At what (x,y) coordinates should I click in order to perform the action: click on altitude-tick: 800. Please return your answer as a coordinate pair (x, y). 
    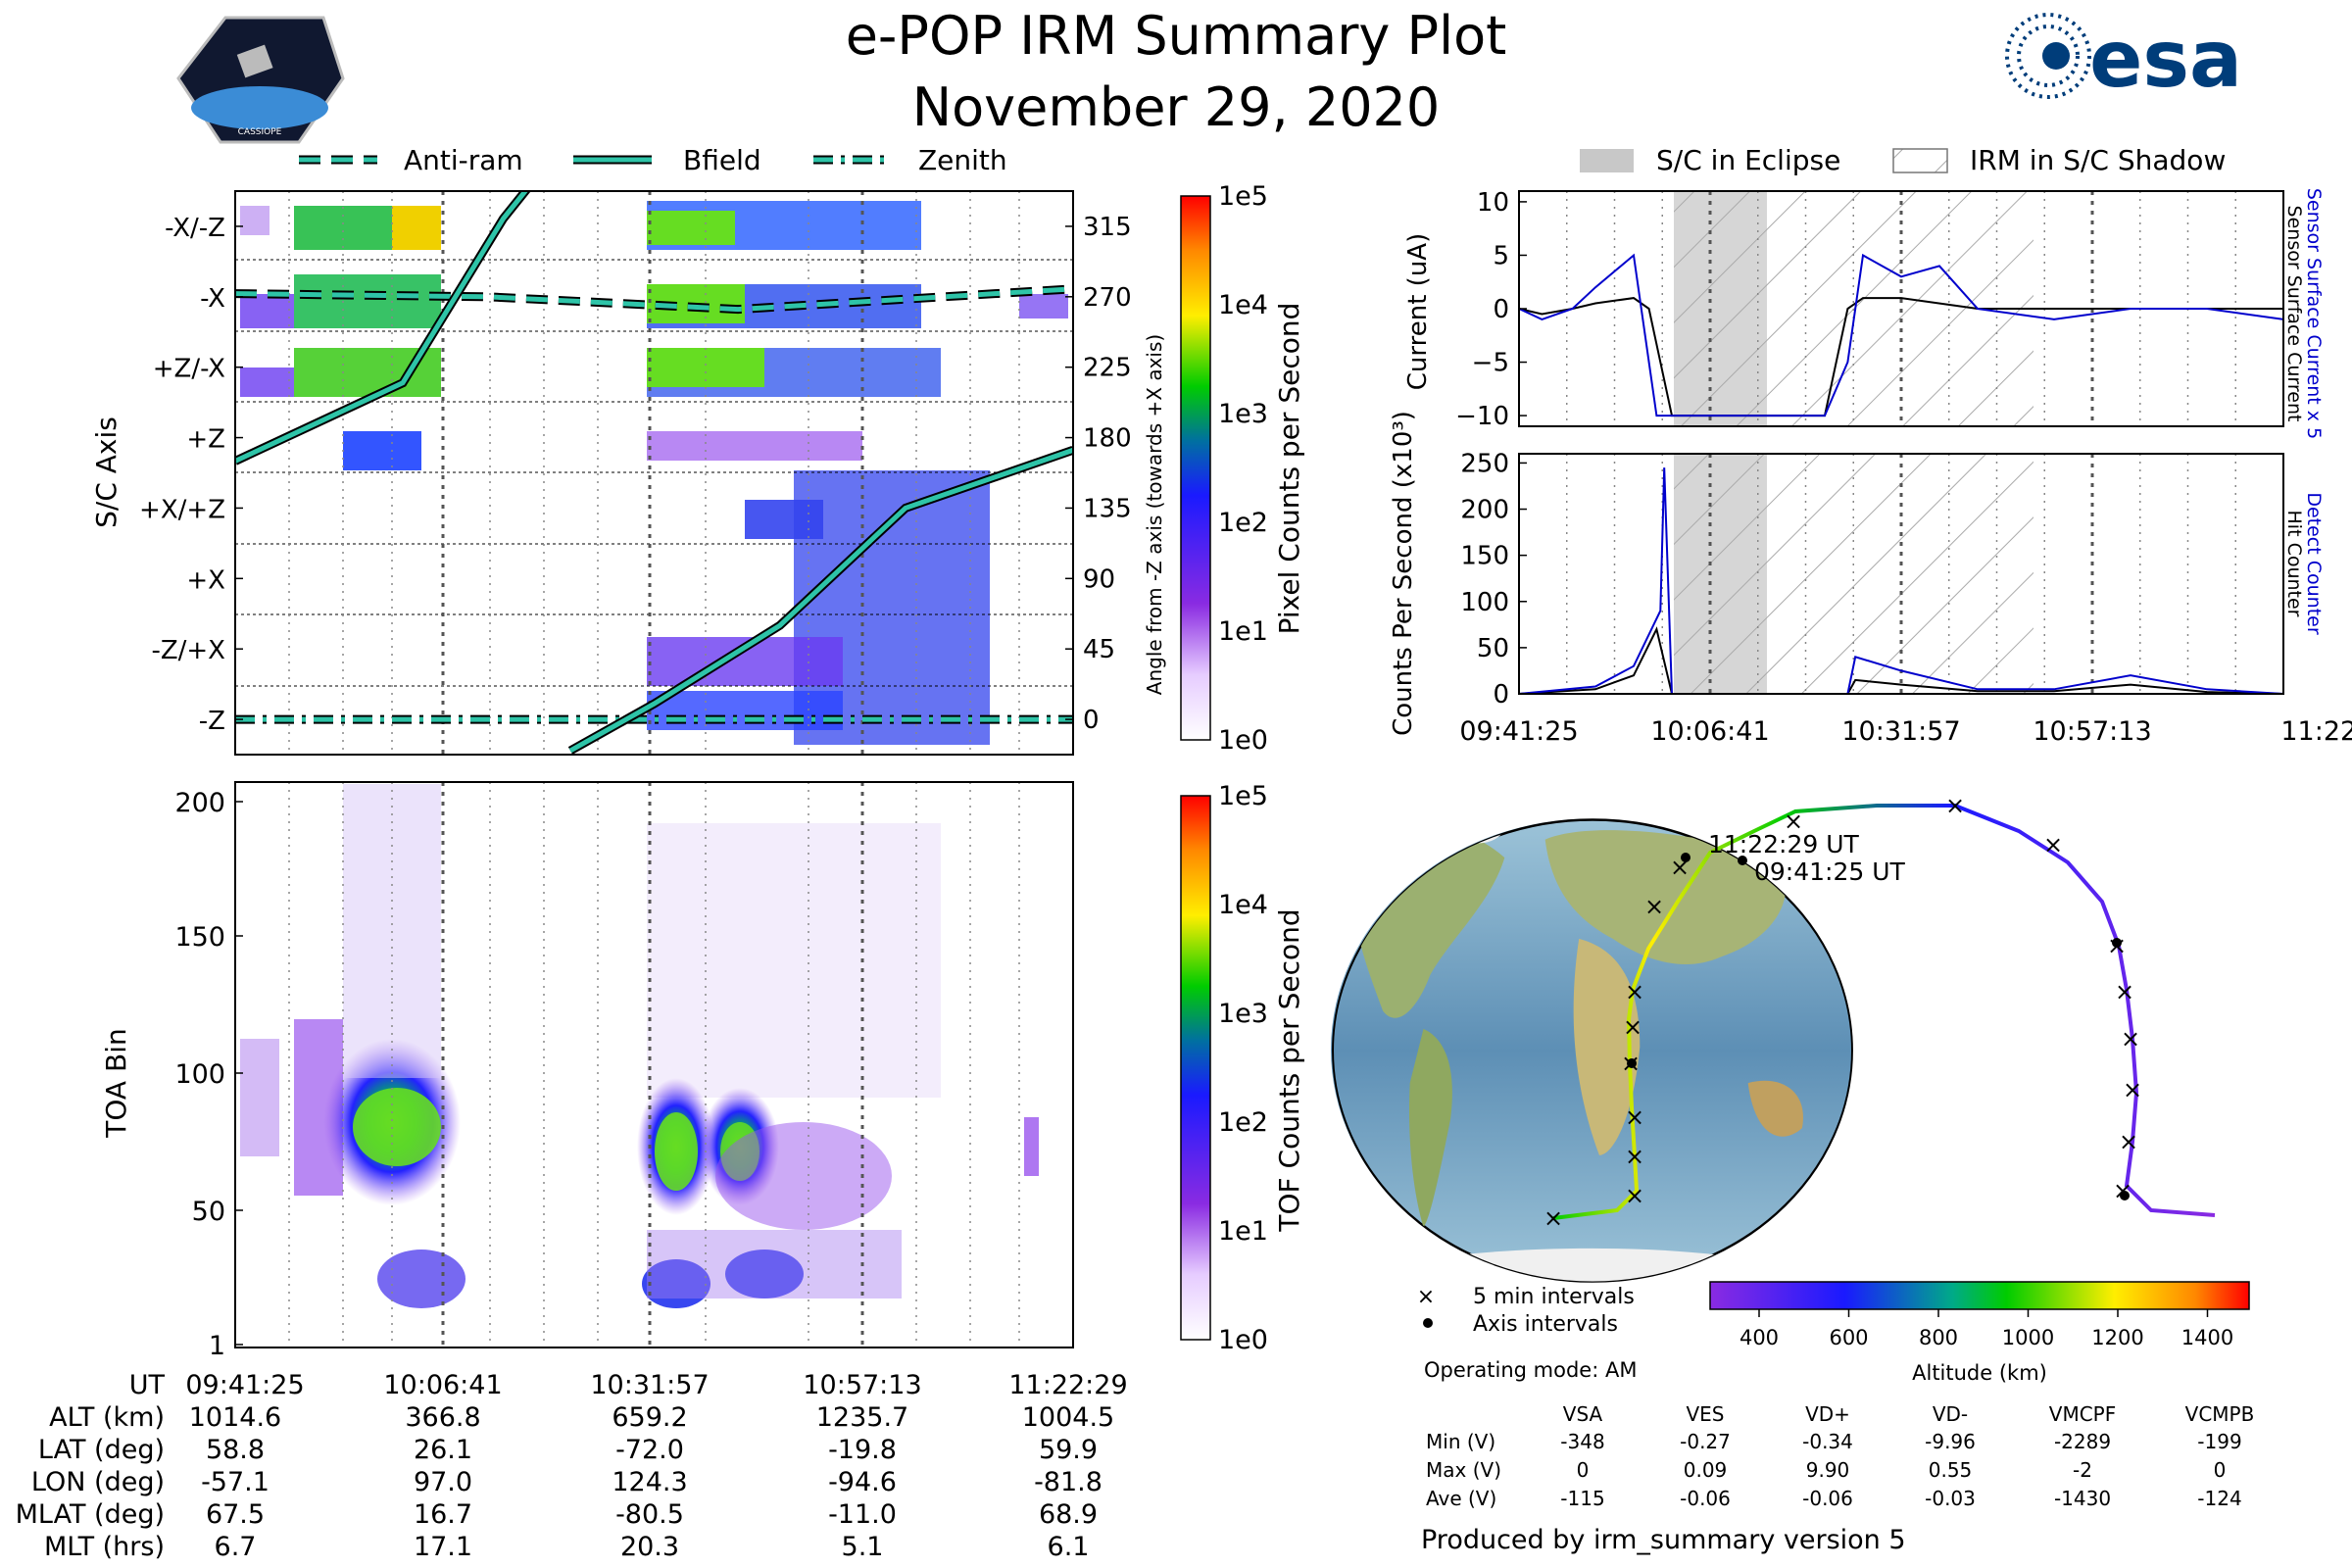
    Looking at the image, I should click on (1938, 1337).